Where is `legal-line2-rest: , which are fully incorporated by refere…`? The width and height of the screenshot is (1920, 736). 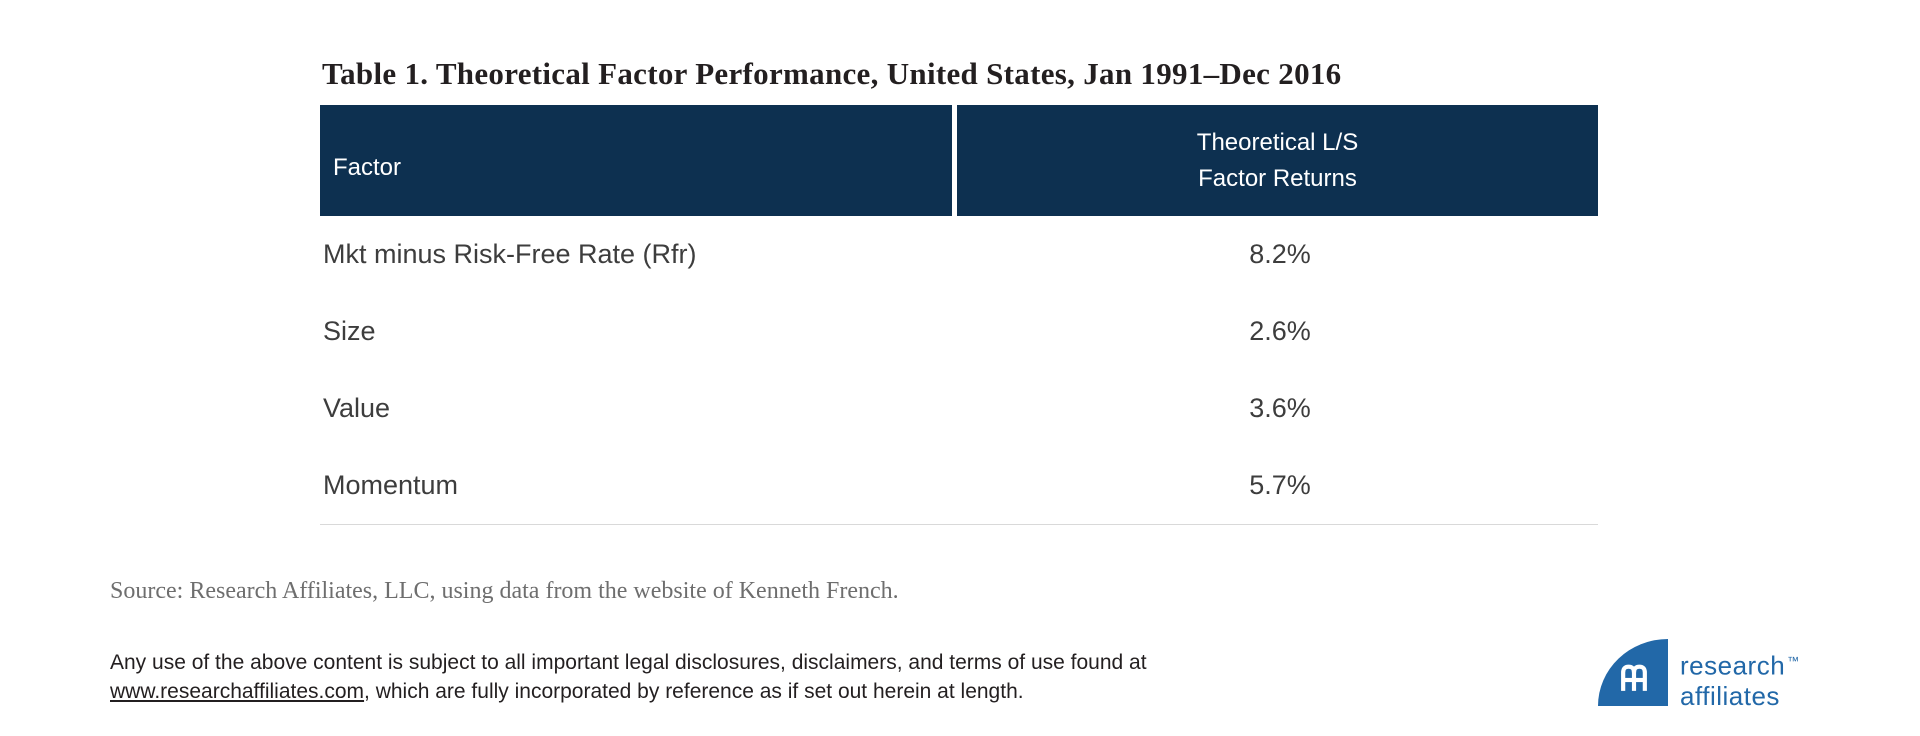 legal-line2-rest: , which are fully incorporated by refere… is located at coordinates (694, 691).